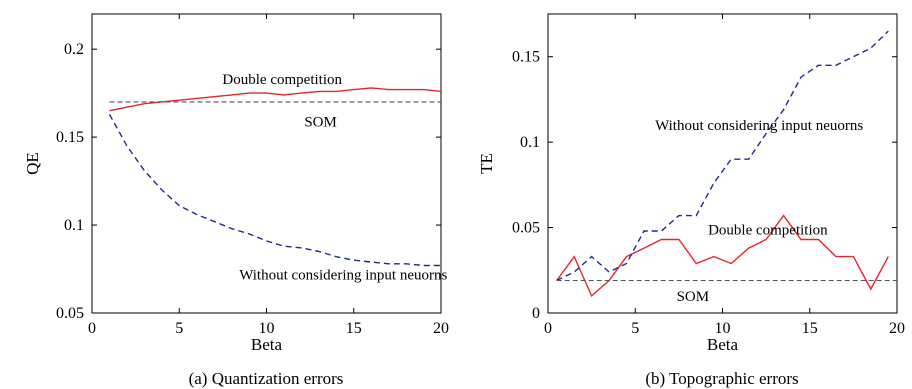 Image resolution: width=912 pixels, height=389 pixels. What do you see at coordinates (721, 378) in the screenshot?
I see `chart-caption: (b) Topographic errors` at bounding box center [721, 378].